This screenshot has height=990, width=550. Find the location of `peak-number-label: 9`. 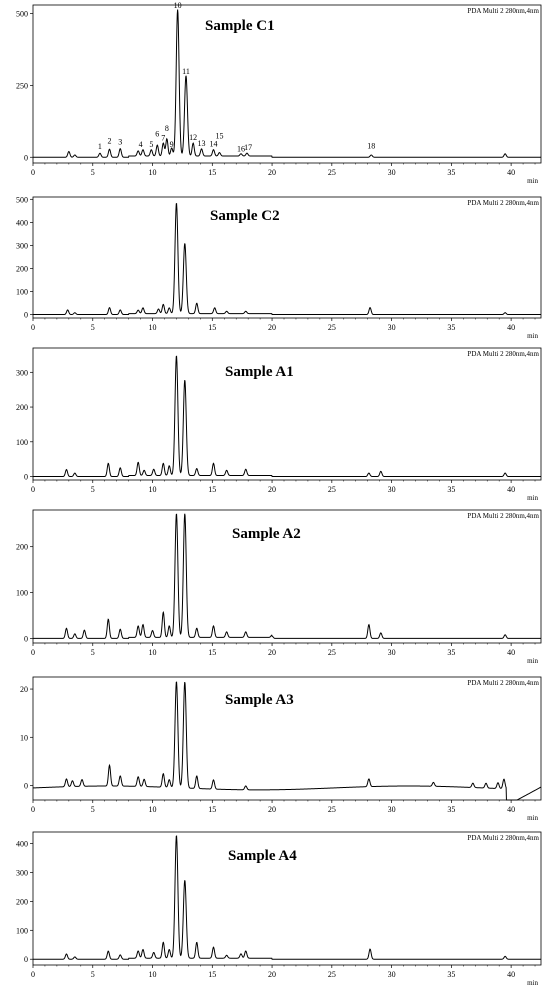

peak-number-label: 9 is located at coordinates (172, 144).